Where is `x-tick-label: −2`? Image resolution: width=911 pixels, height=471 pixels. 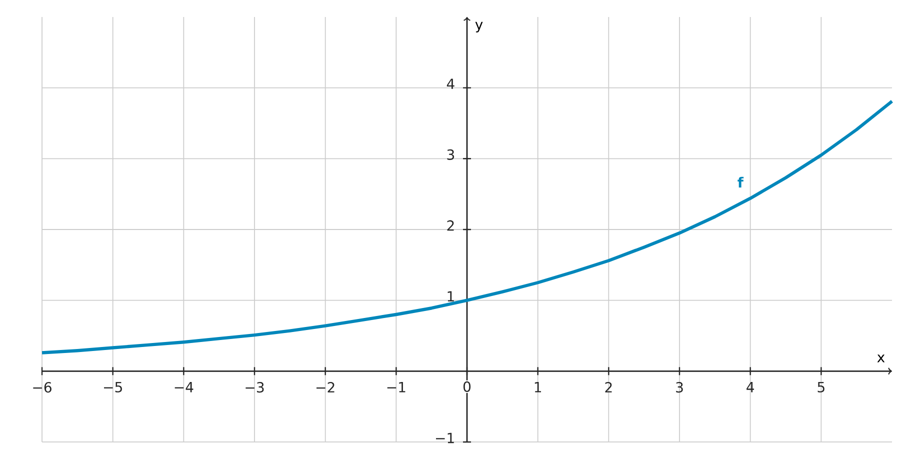
x-tick-label: −2 is located at coordinates (325, 387).